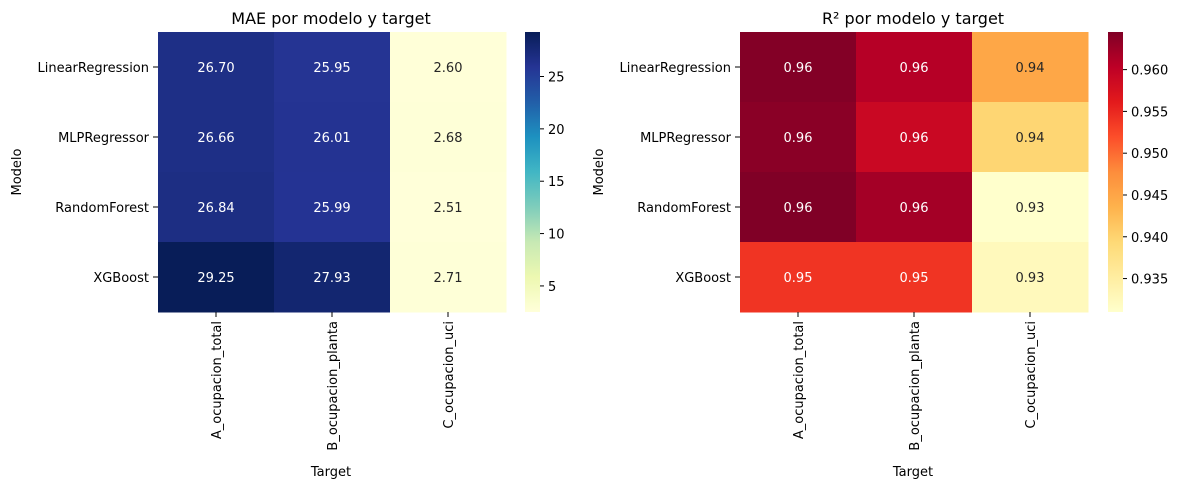 Image resolution: width=1182 pixels, height=490 pixels. I want to click on mae-cell-annotation: 2.68, so click(448, 138).